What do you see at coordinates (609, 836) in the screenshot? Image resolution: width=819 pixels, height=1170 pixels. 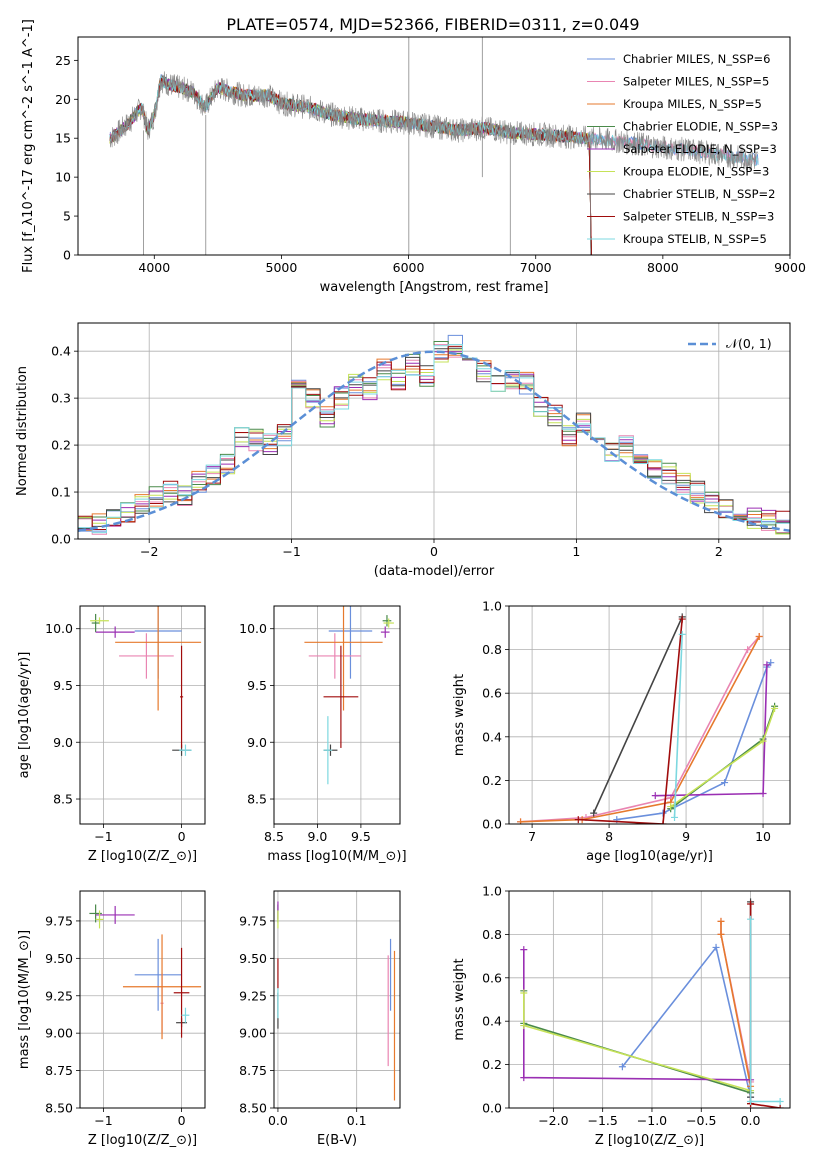 I see `x-tick-label: 8` at bounding box center [609, 836].